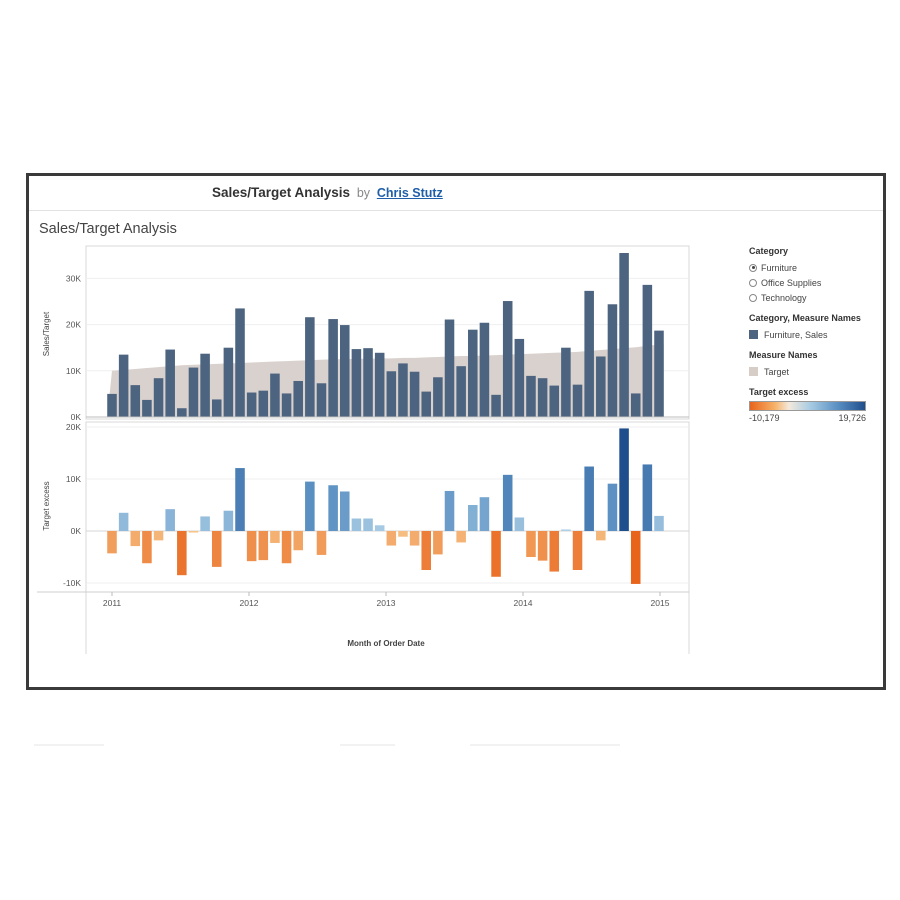 This screenshot has width=900, height=900. What do you see at coordinates (76, 531) in the screenshot?
I see `y-tick-label-bottom: 0K` at bounding box center [76, 531].